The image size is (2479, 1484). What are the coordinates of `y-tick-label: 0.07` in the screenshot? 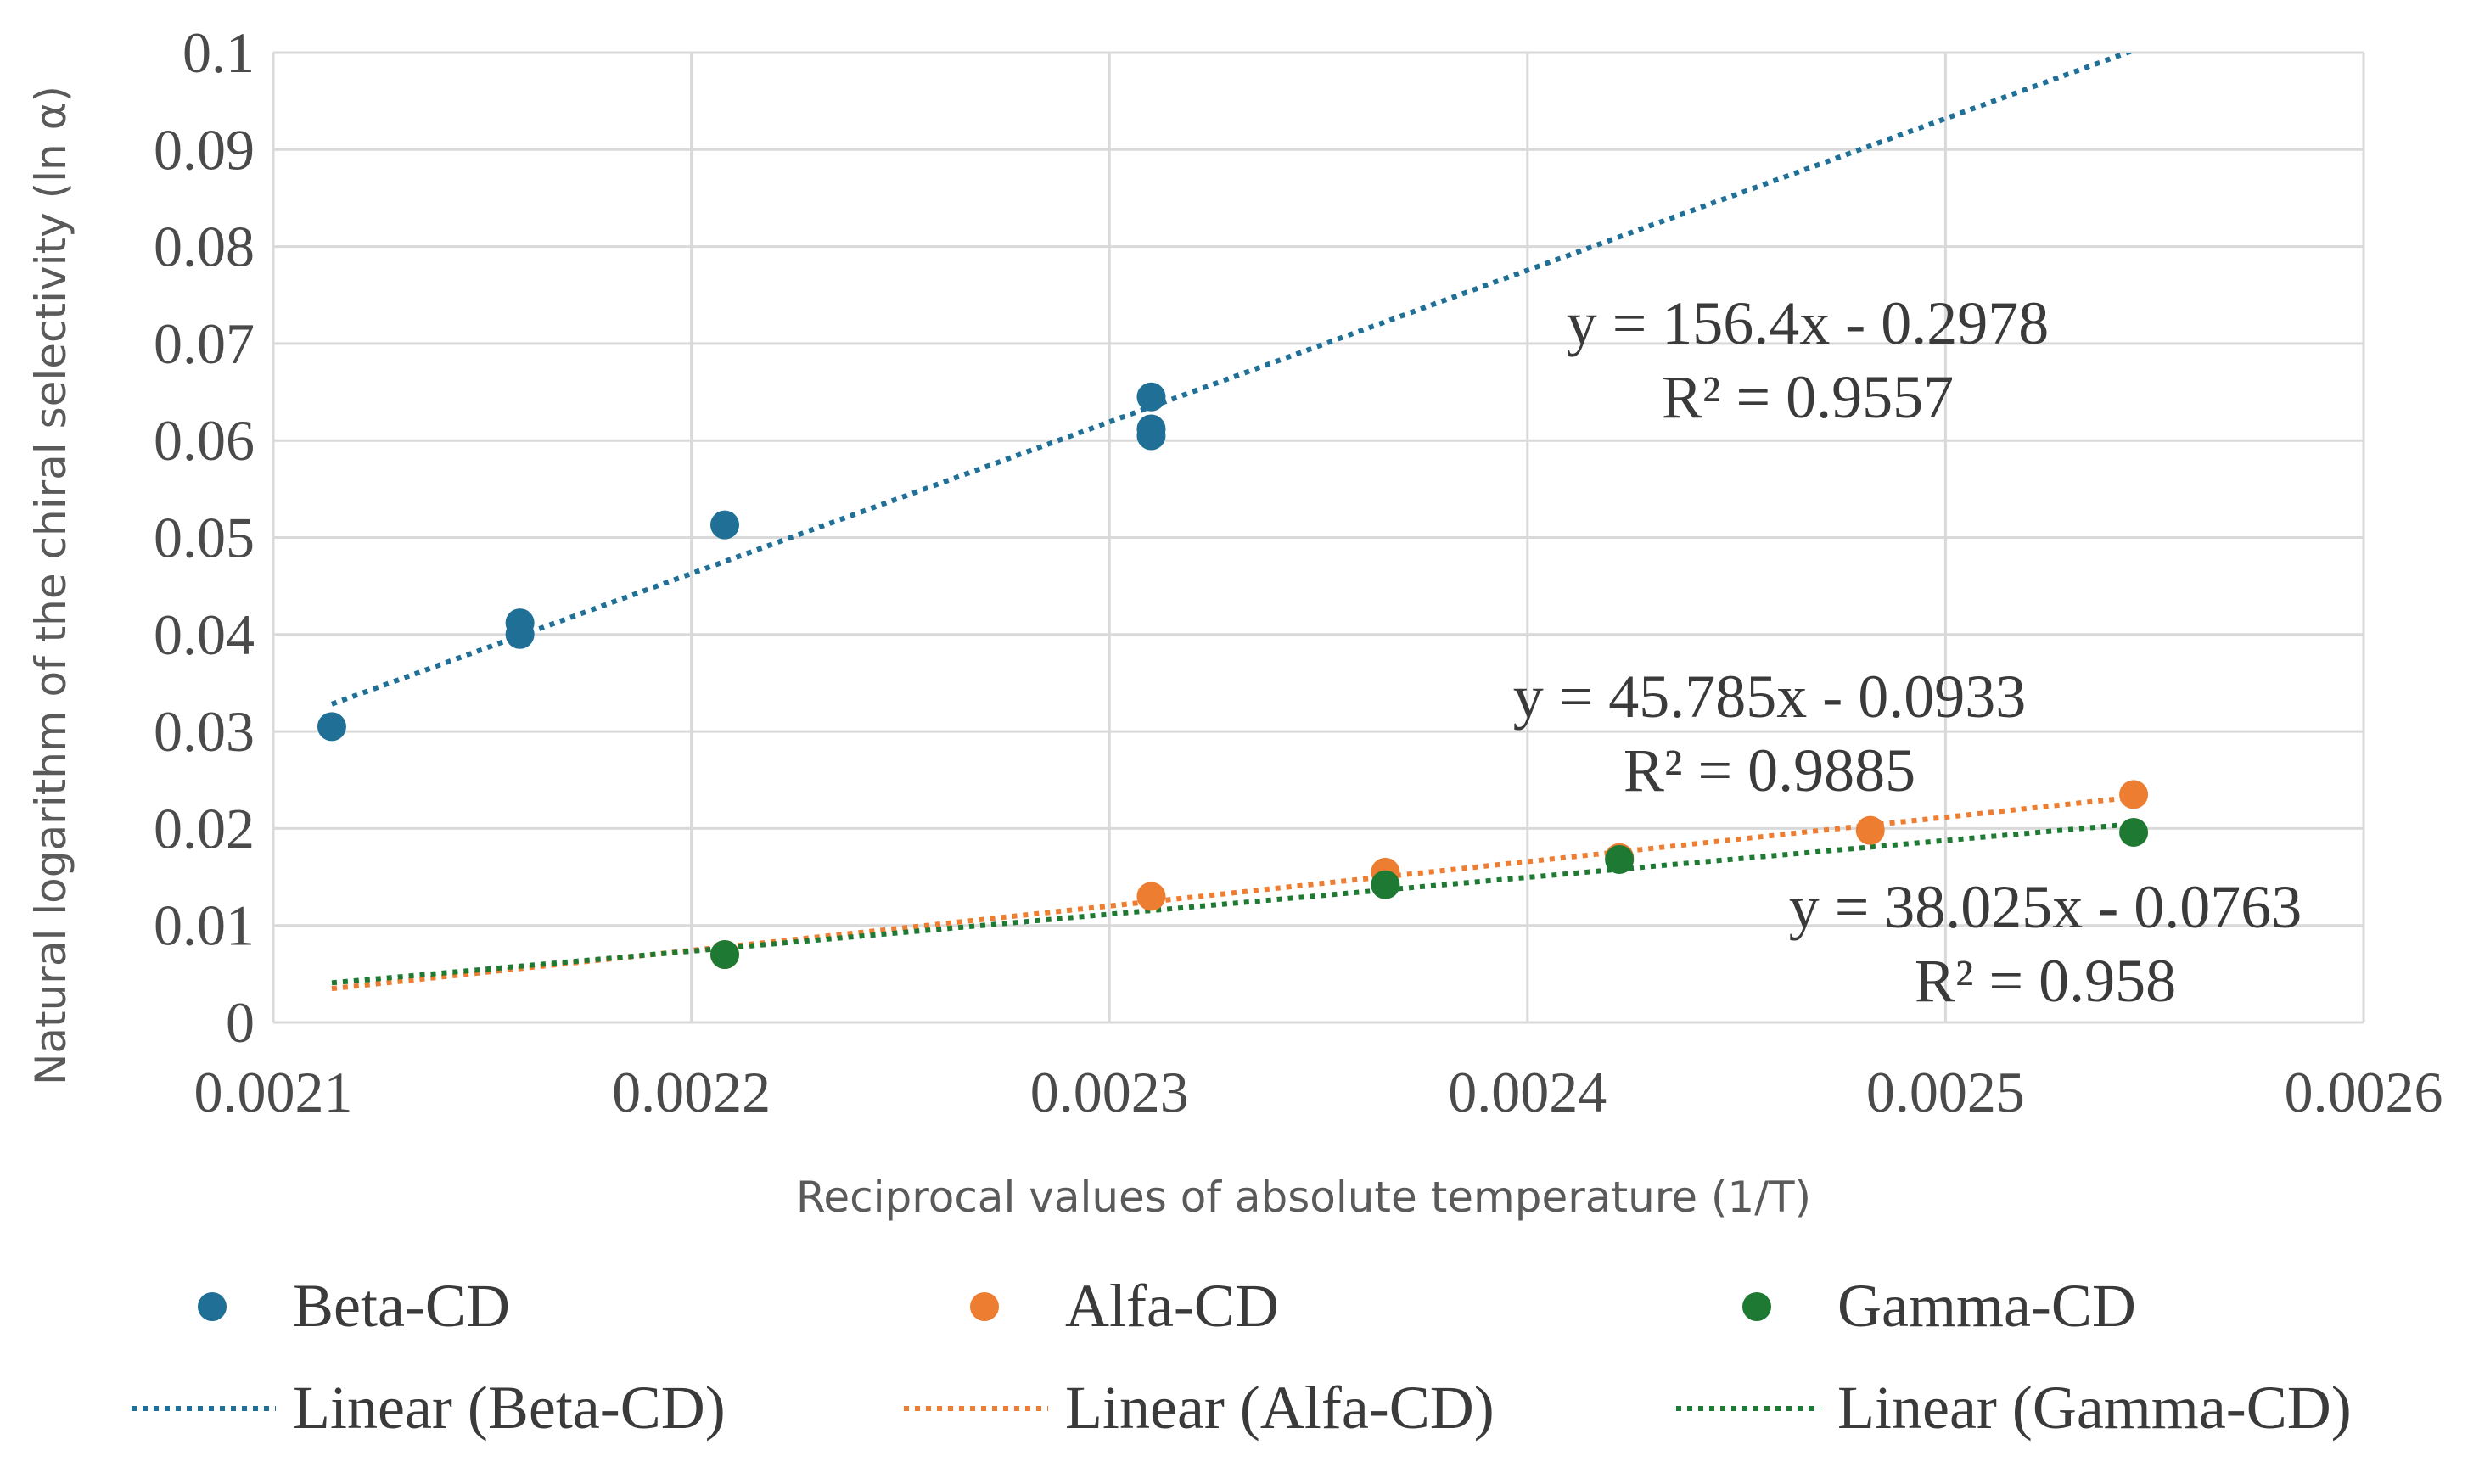 It's located at (205, 343).